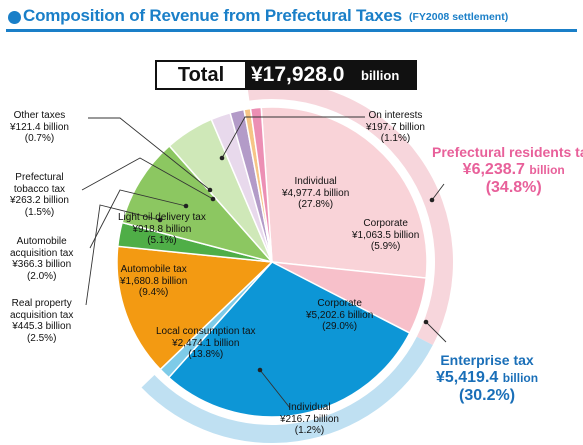  What do you see at coordinates (41, 276) in the screenshot?
I see `label-line: (2.0%)` at bounding box center [41, 276].